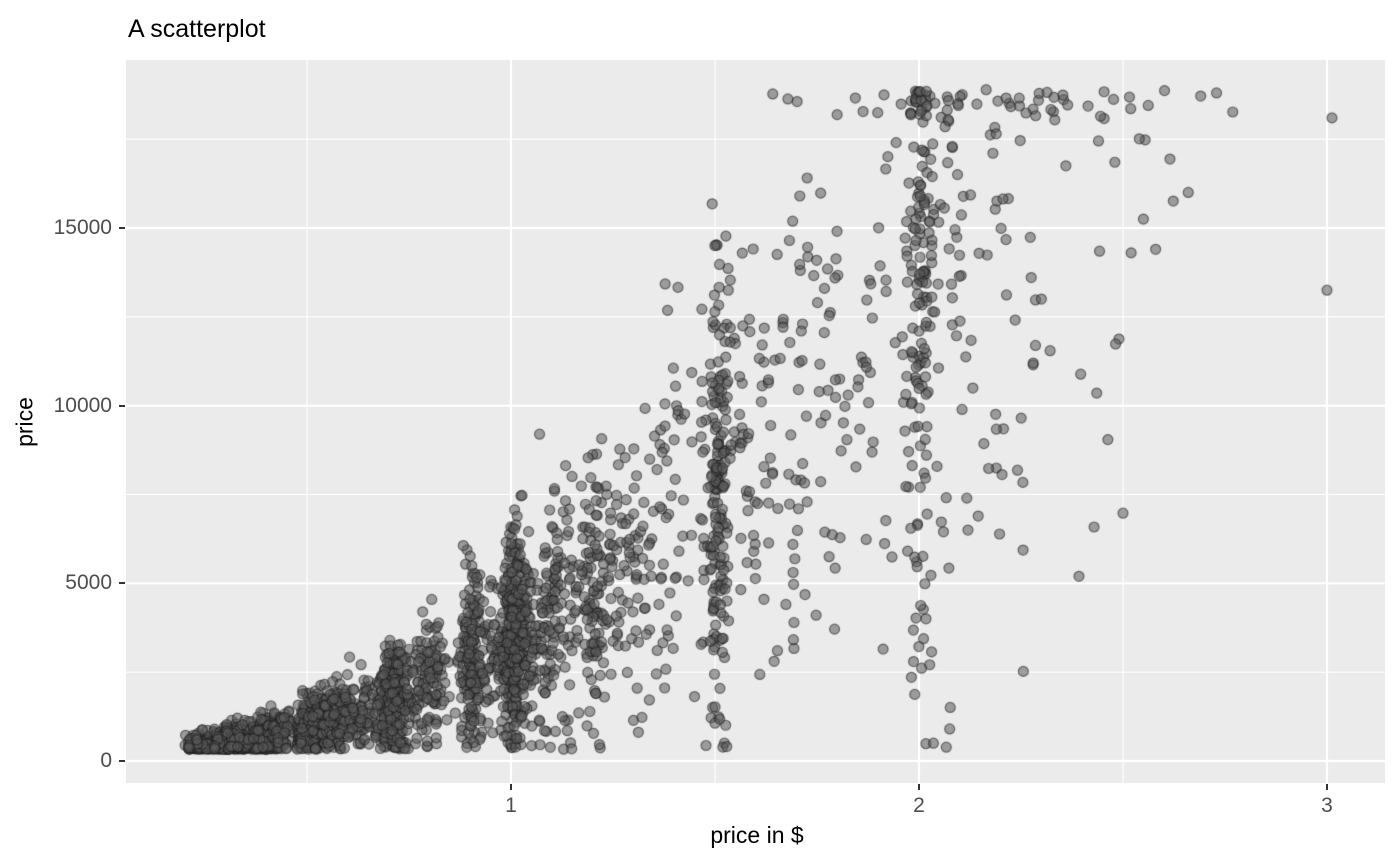 The image size is (1400, 866). What do you see at coordinates (919, 805) in the screenshot?
I see `x-tick-label: 2` at bounding box center [919, 805].